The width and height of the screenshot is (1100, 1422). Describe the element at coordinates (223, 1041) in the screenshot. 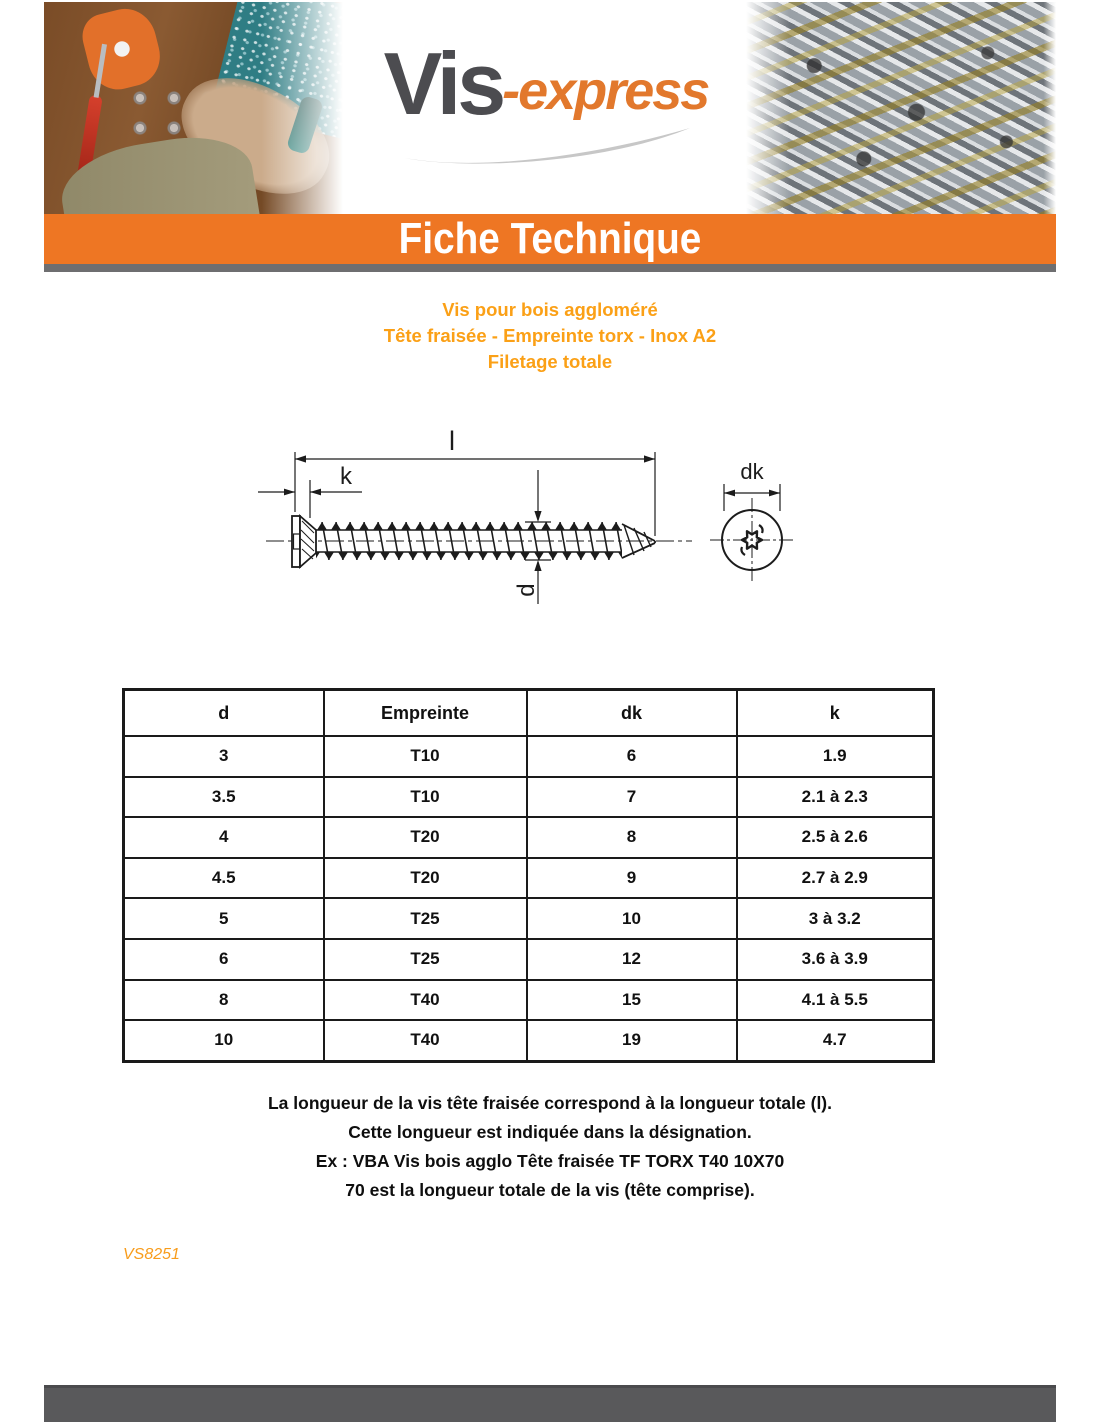

I see `cell-d: 10` at that location.